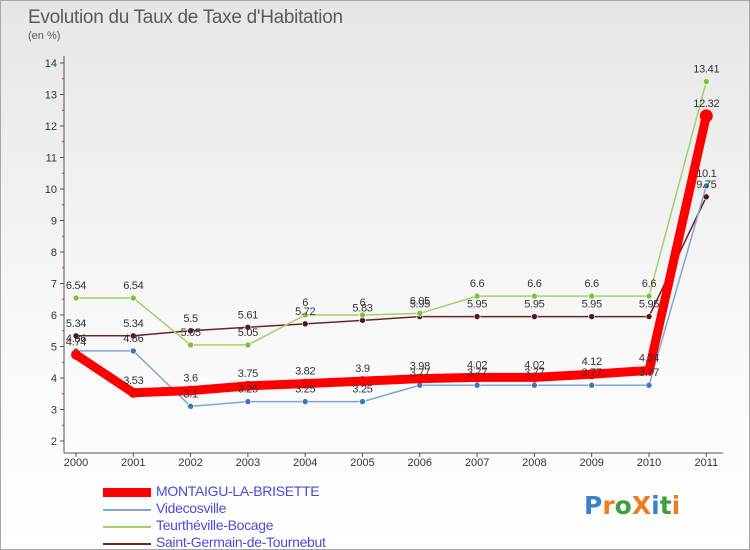 This screenshot has height=550, width=750. Describe the element at coordinates (54, 222) in the screenshot. I see `y-tick-label: 9` at that location.